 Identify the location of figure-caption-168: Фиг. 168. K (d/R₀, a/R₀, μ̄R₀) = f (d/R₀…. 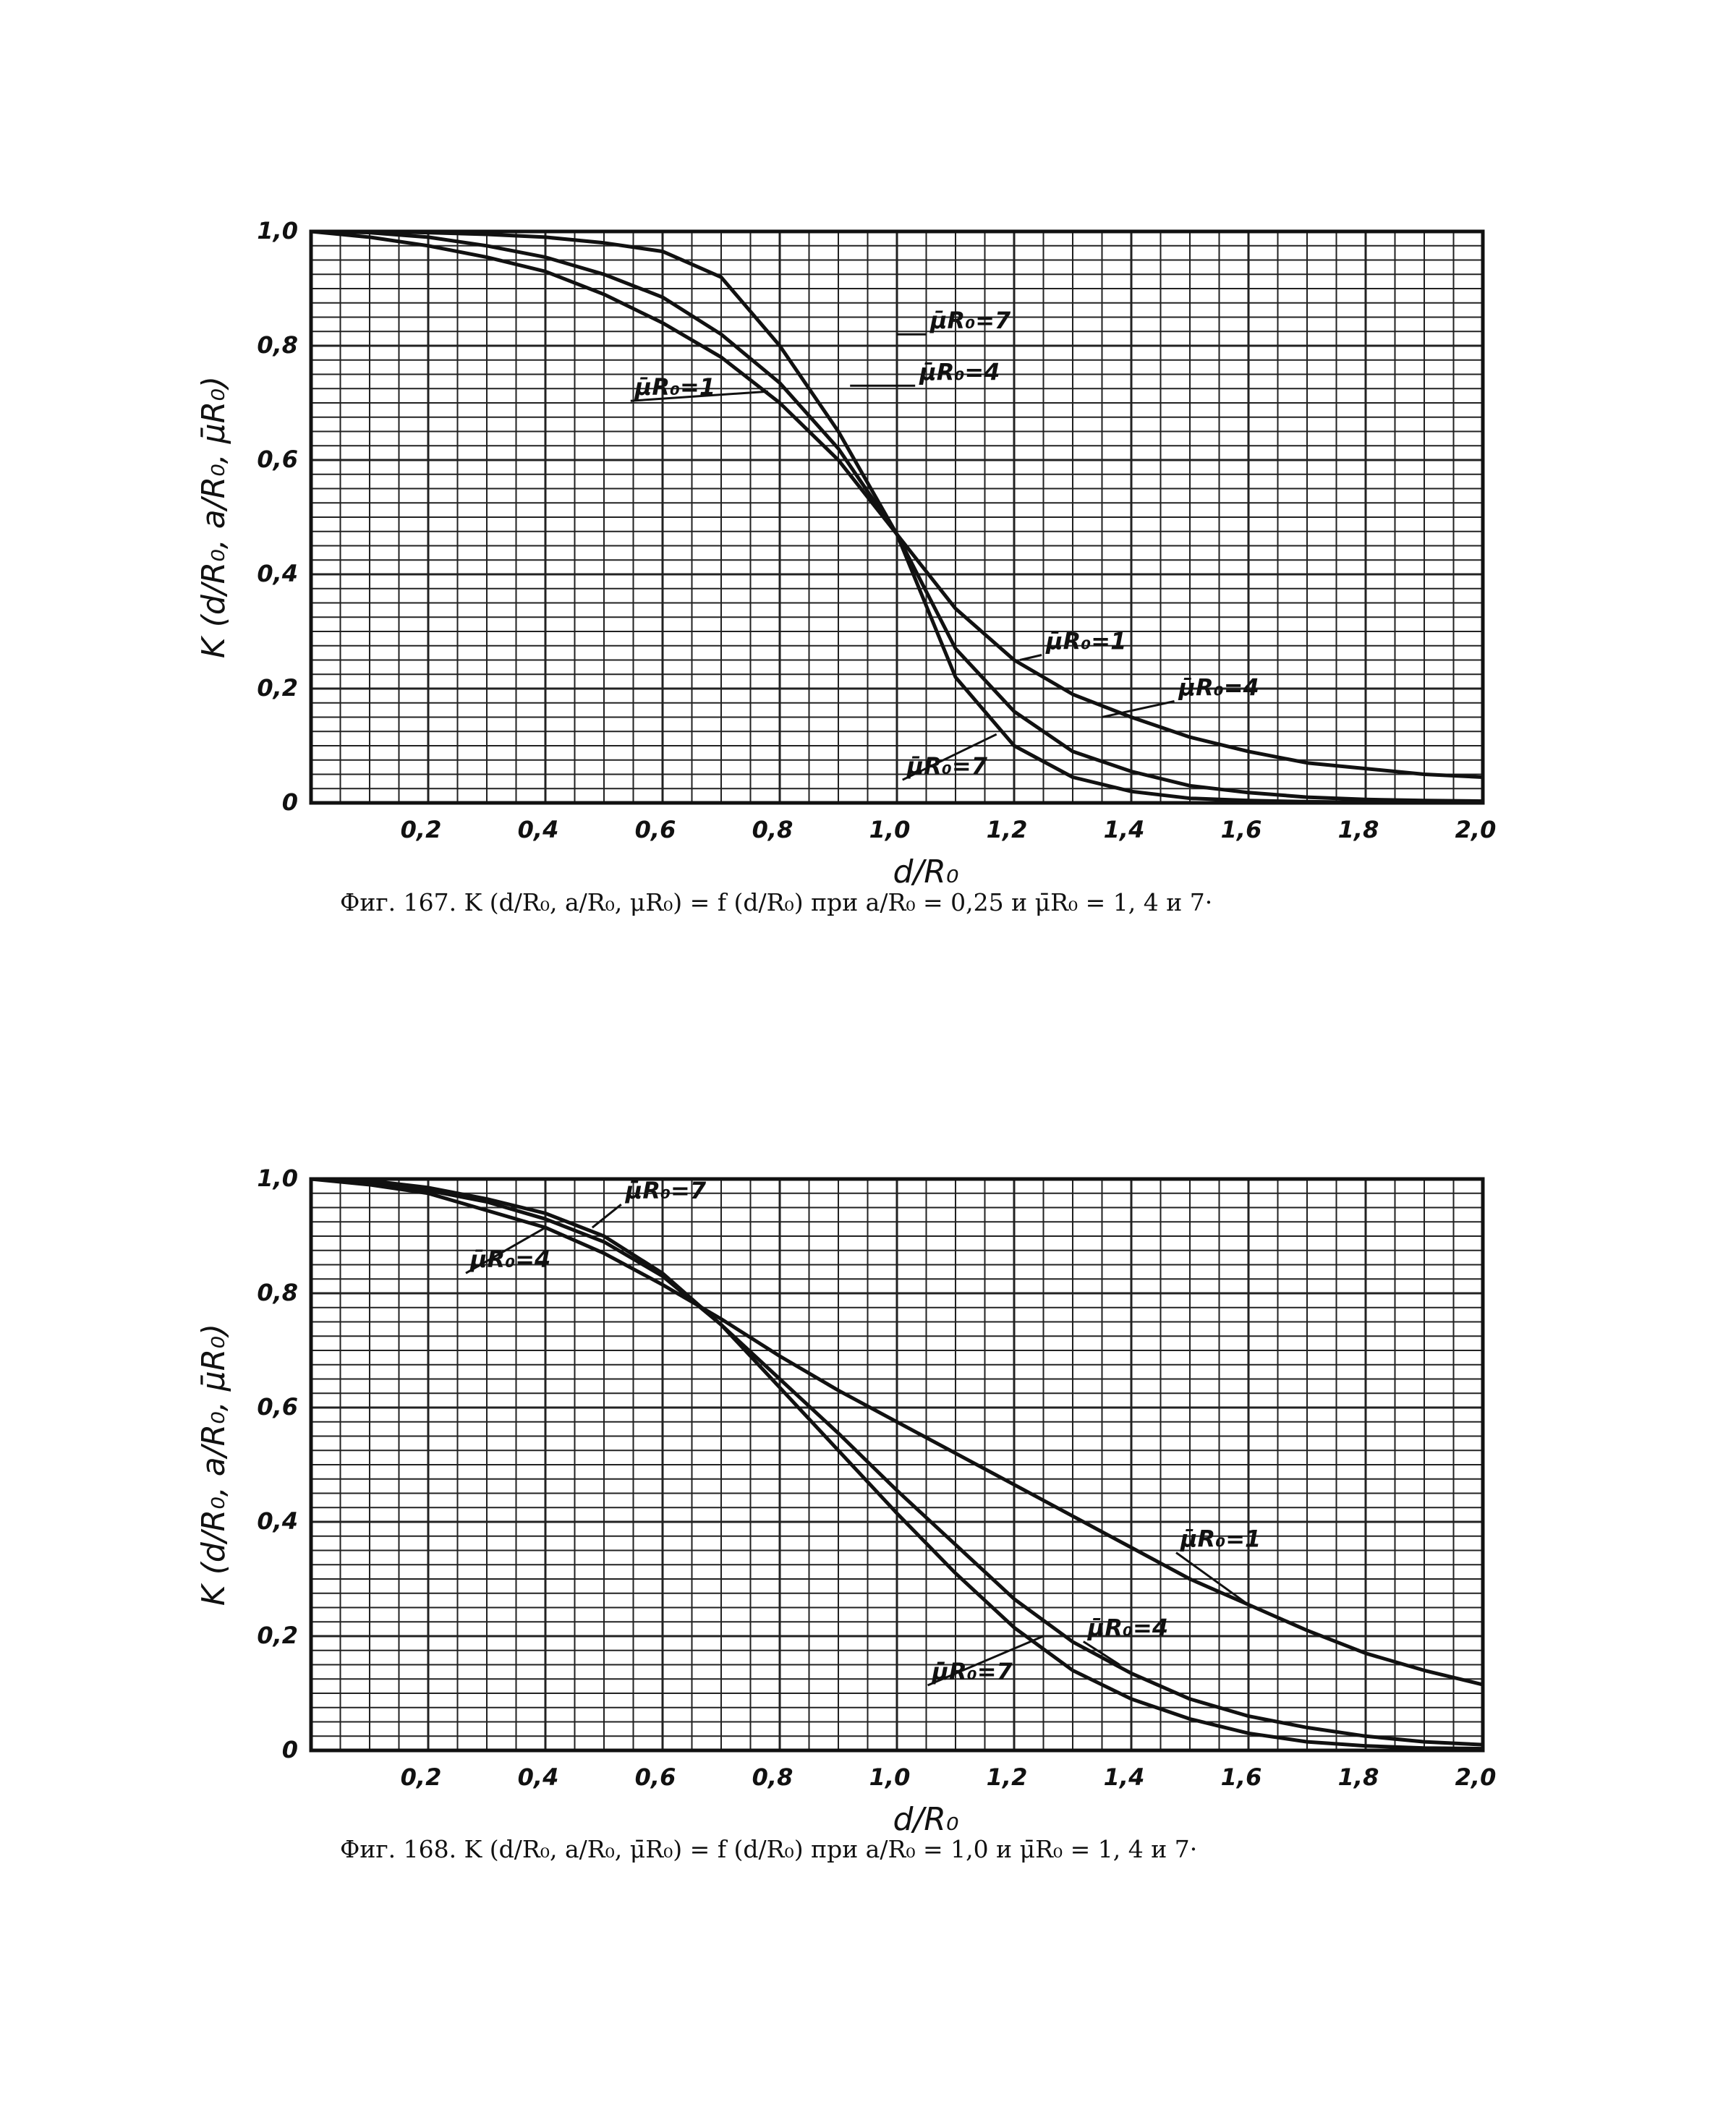
(769, 1849).